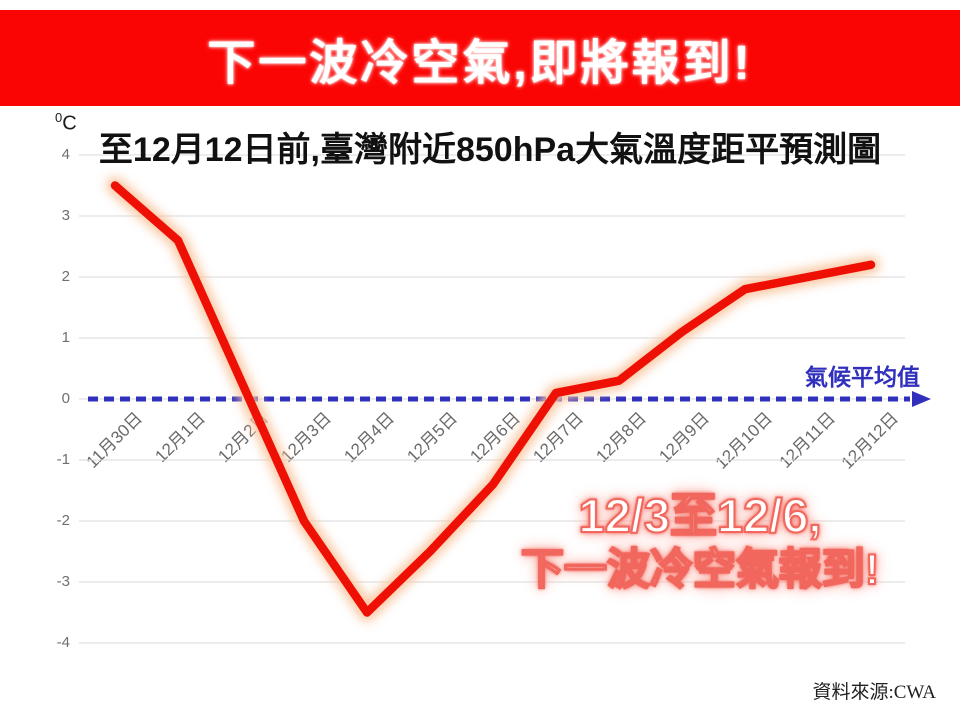 The width and height of the screenshot is (960, 720). What do you see at coordinates (869, 440) in the screenshot?
I see `x-tick-label: 12月12日` at bounding box center [869, 440].